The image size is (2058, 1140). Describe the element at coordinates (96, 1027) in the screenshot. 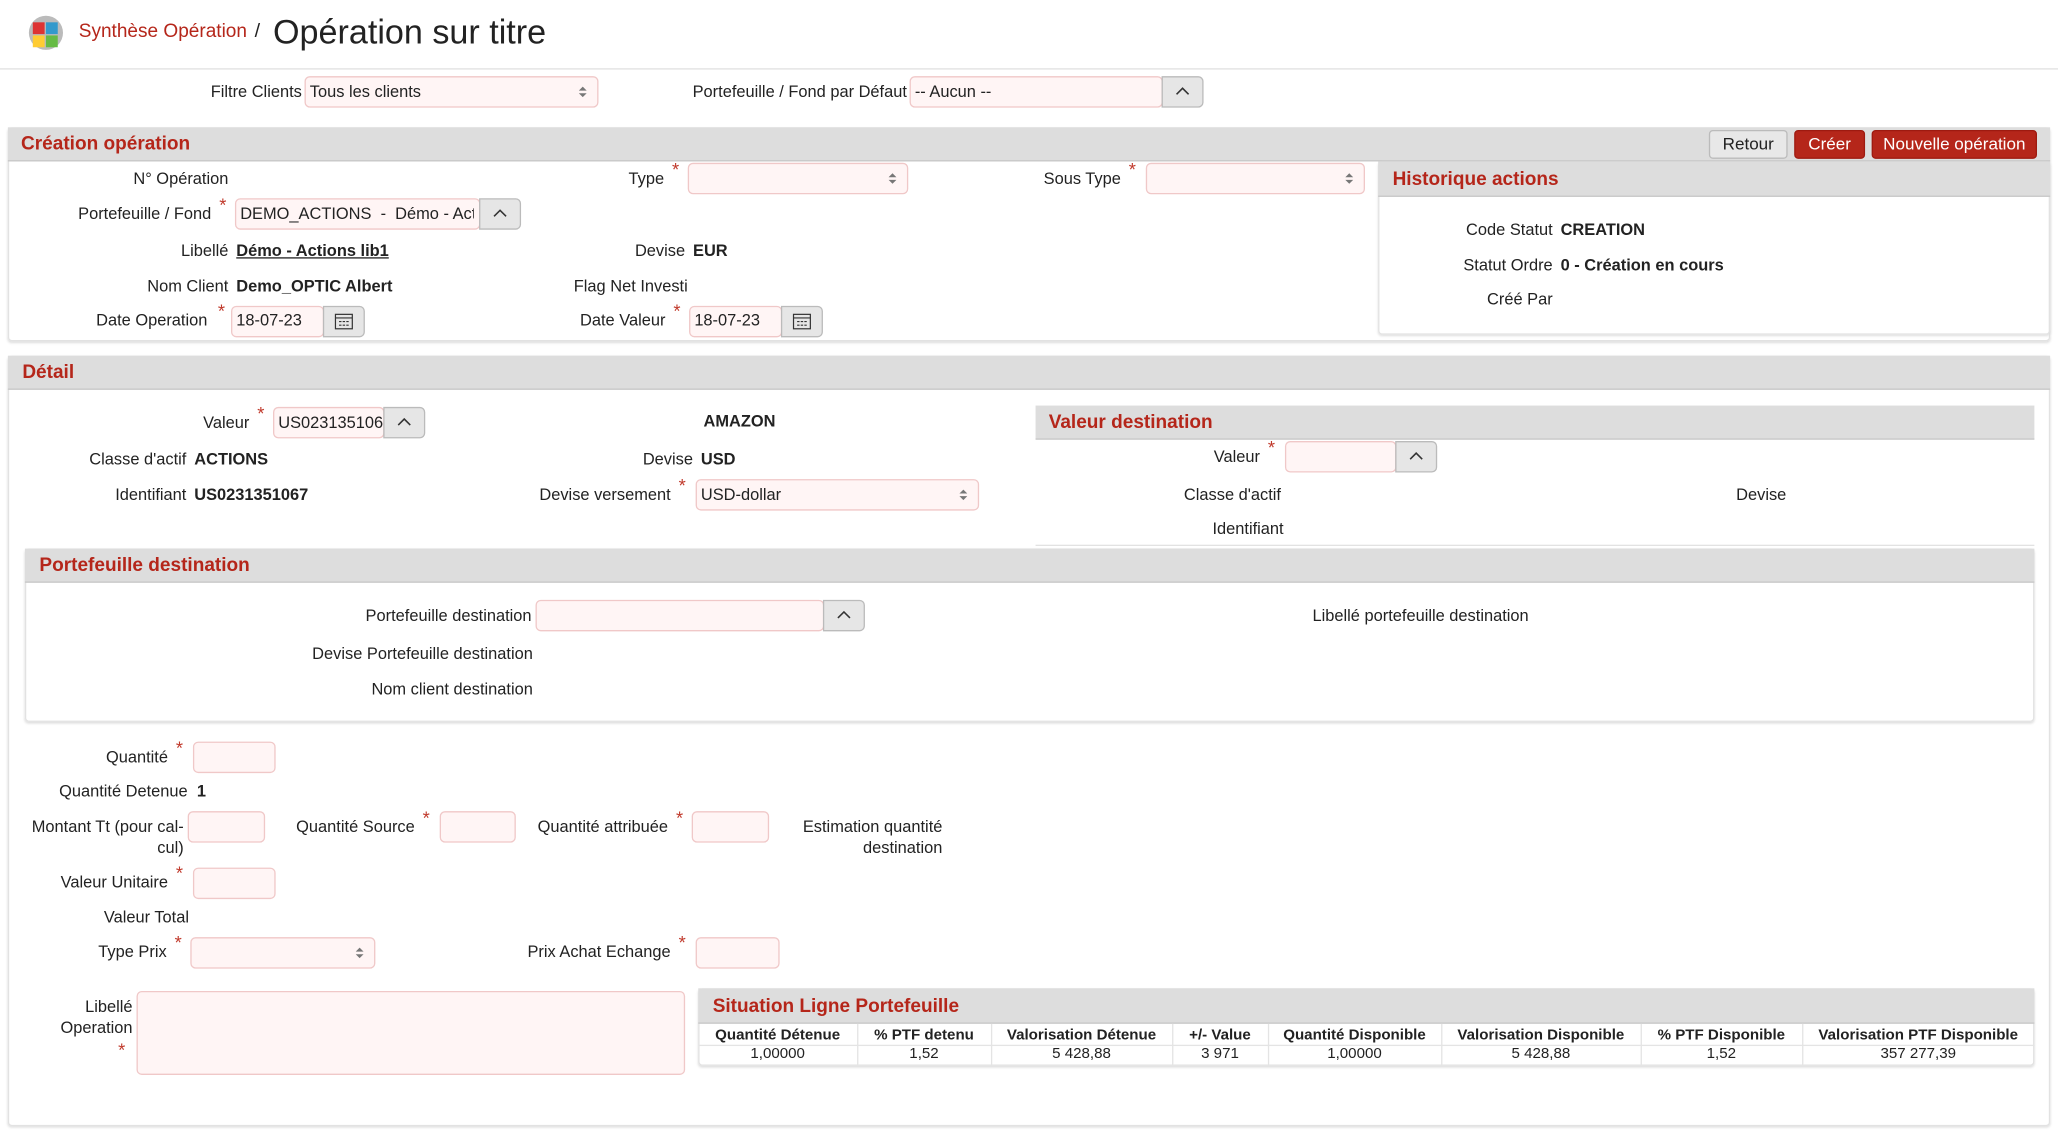

I see `libelle-label: Operation` at that location.